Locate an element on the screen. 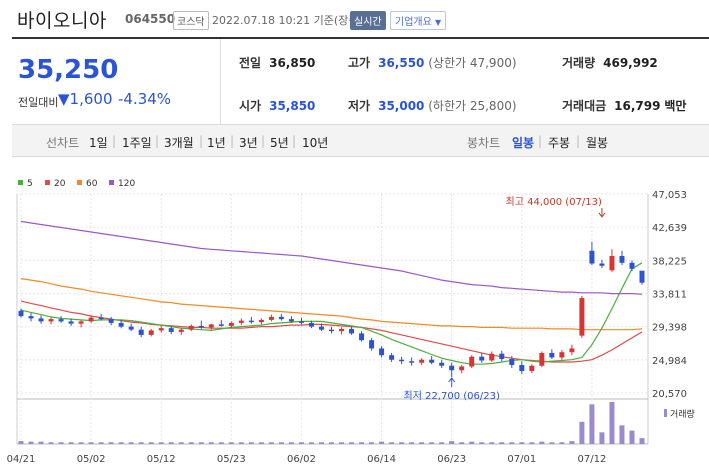  legend-ma60-swatch is located at coordinates (79, 182).